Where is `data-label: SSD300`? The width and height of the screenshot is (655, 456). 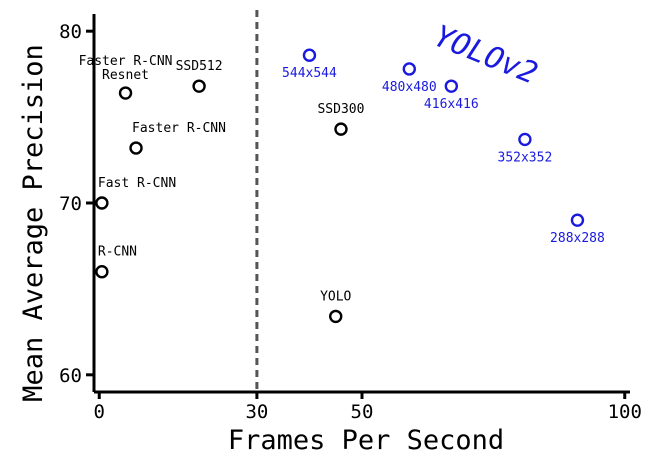 data-label: SSD300 is located at coordinates (340, 109).